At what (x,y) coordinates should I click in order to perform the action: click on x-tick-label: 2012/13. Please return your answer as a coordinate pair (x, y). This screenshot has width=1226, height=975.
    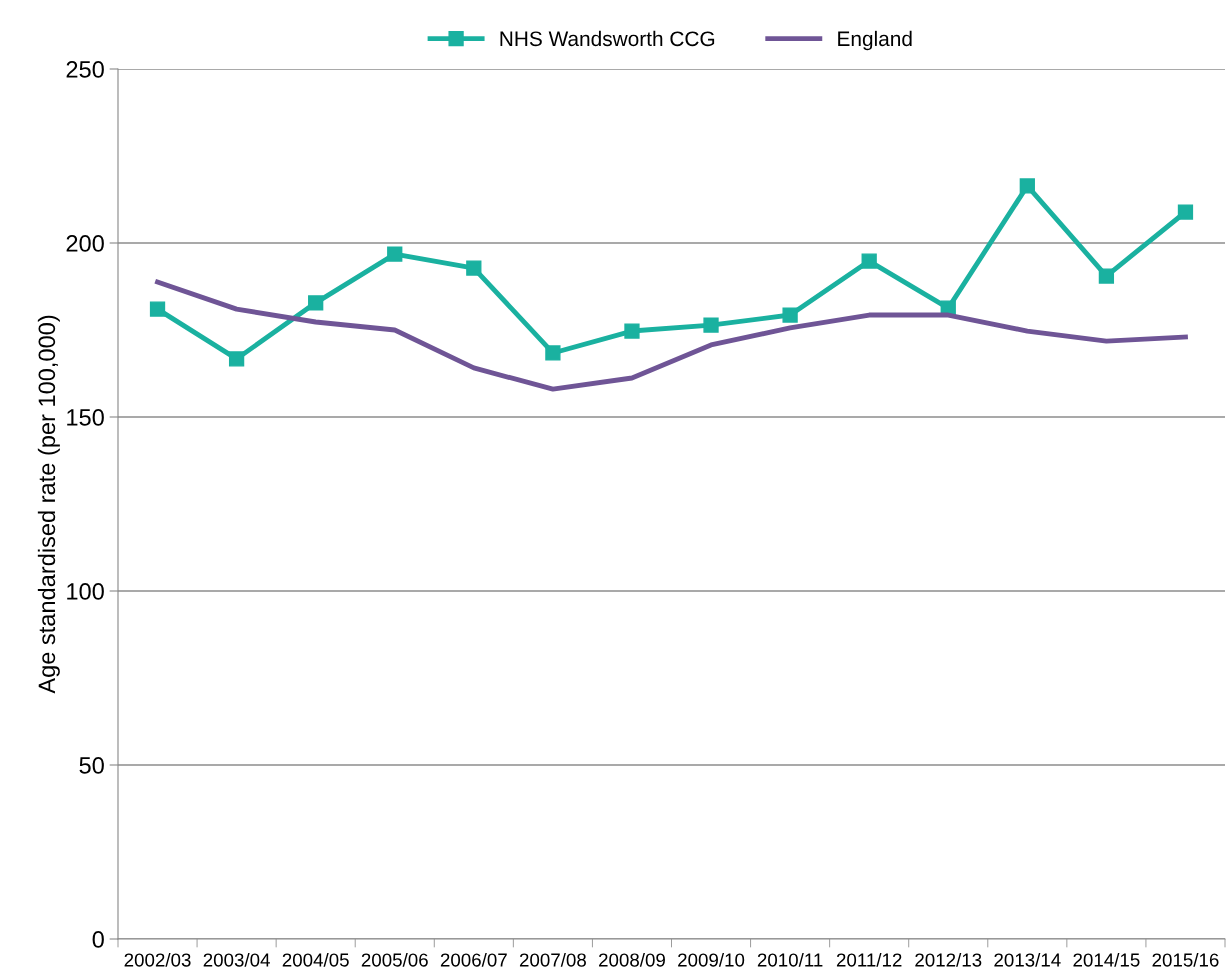
    Looking at the image, I should click on (948, 959).